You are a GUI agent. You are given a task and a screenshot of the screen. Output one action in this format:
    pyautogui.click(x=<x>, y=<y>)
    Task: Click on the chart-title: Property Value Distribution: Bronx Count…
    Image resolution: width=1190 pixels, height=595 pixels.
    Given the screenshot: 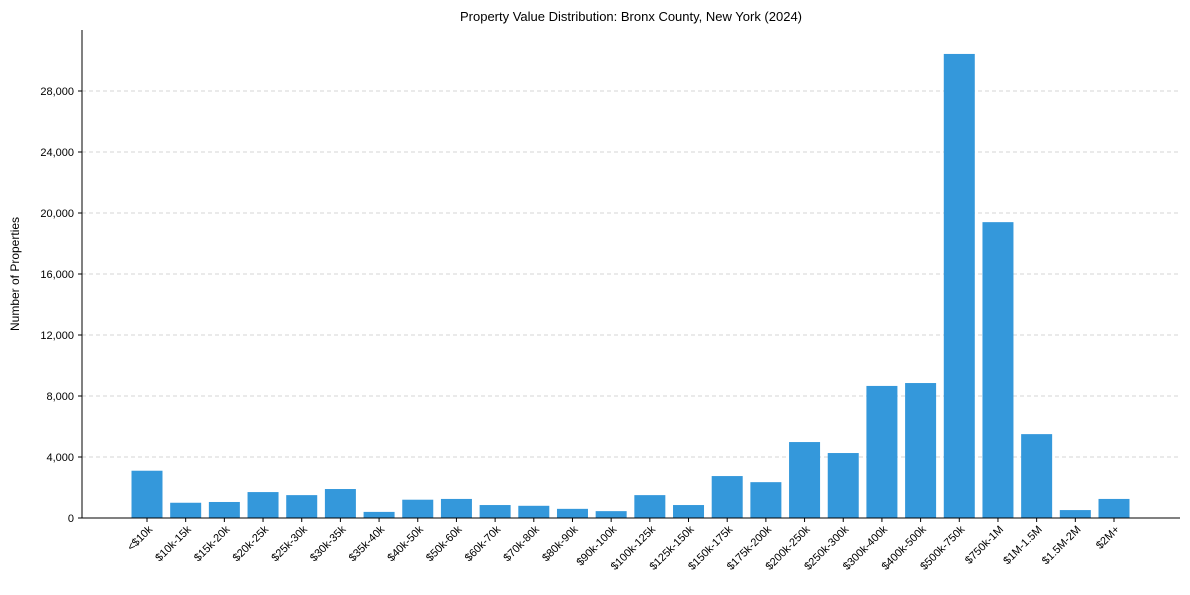 What is the action you would take?
    pyautogui.click(x=631, y=16)
    